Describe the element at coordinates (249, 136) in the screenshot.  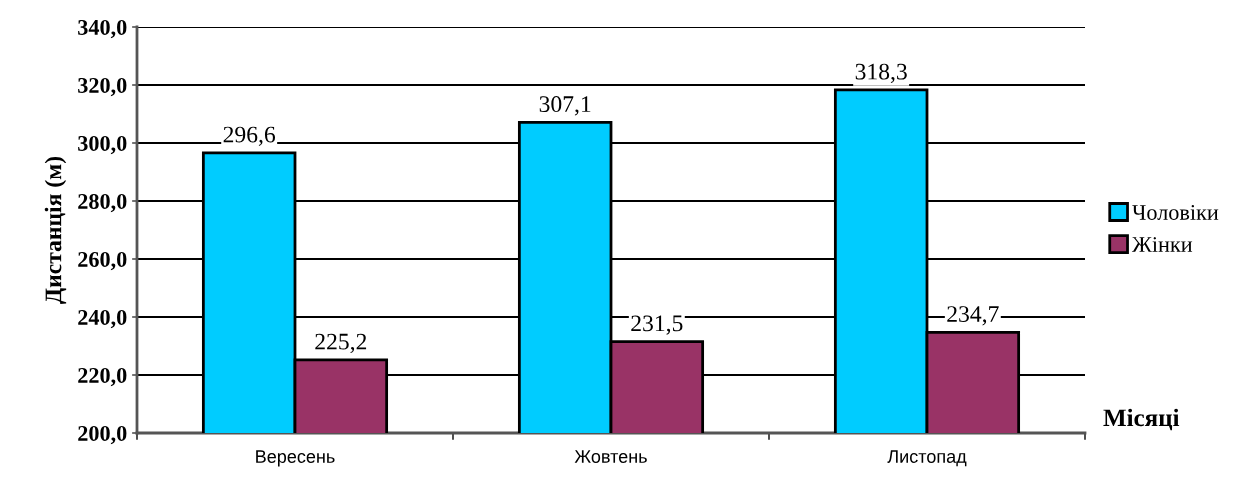
I see `data-label: 296,6` at that location.